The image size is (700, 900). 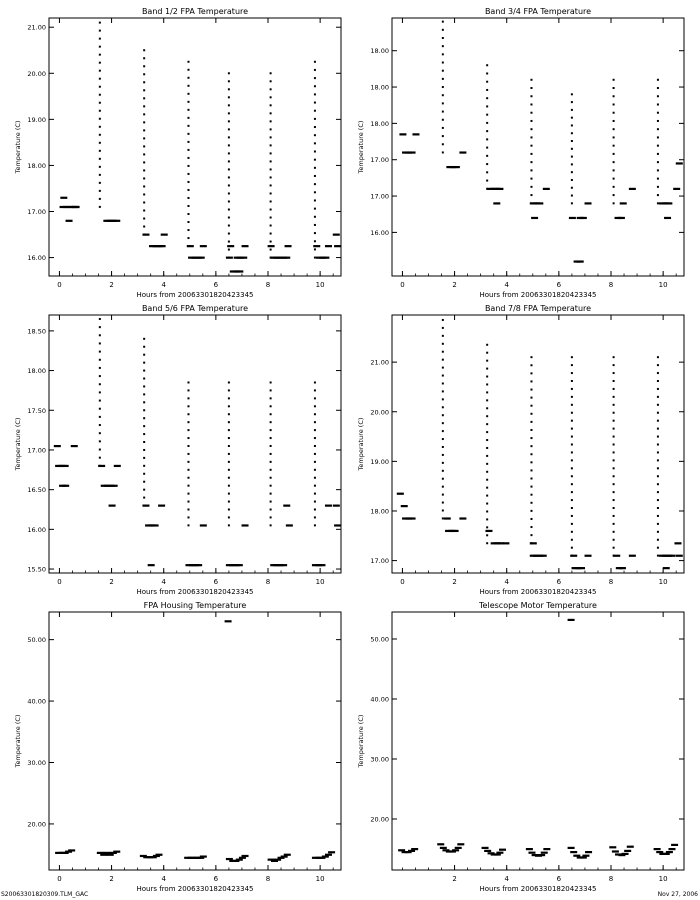 I want to click on x-axis-label: Hours from 20063301820423345, so click(x=195, y=889).